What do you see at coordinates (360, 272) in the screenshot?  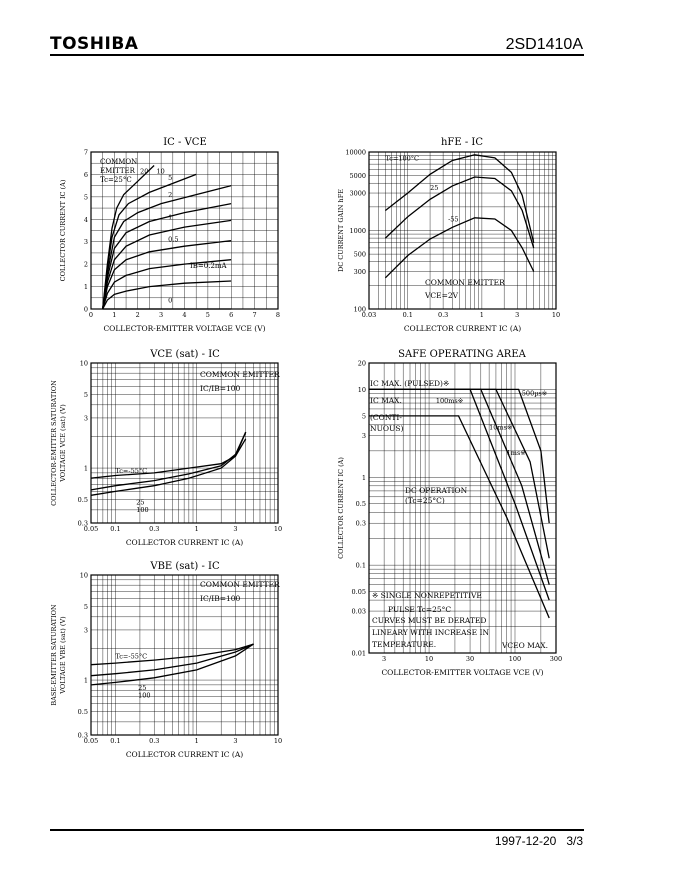 I see `y-tick-label: 300` at bounding box center [360, 272].